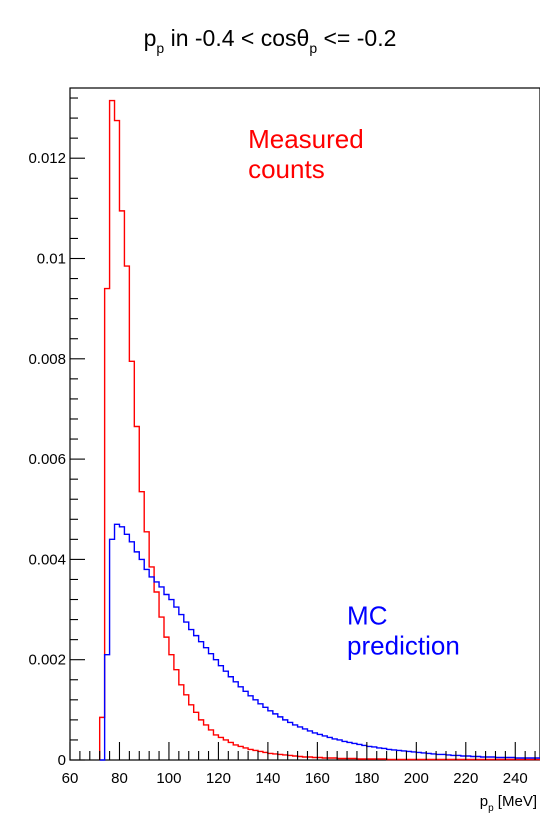  Describe the element at coordinates (70, 778) in the screenshot. I see `x-tick-label: 60` at that location.